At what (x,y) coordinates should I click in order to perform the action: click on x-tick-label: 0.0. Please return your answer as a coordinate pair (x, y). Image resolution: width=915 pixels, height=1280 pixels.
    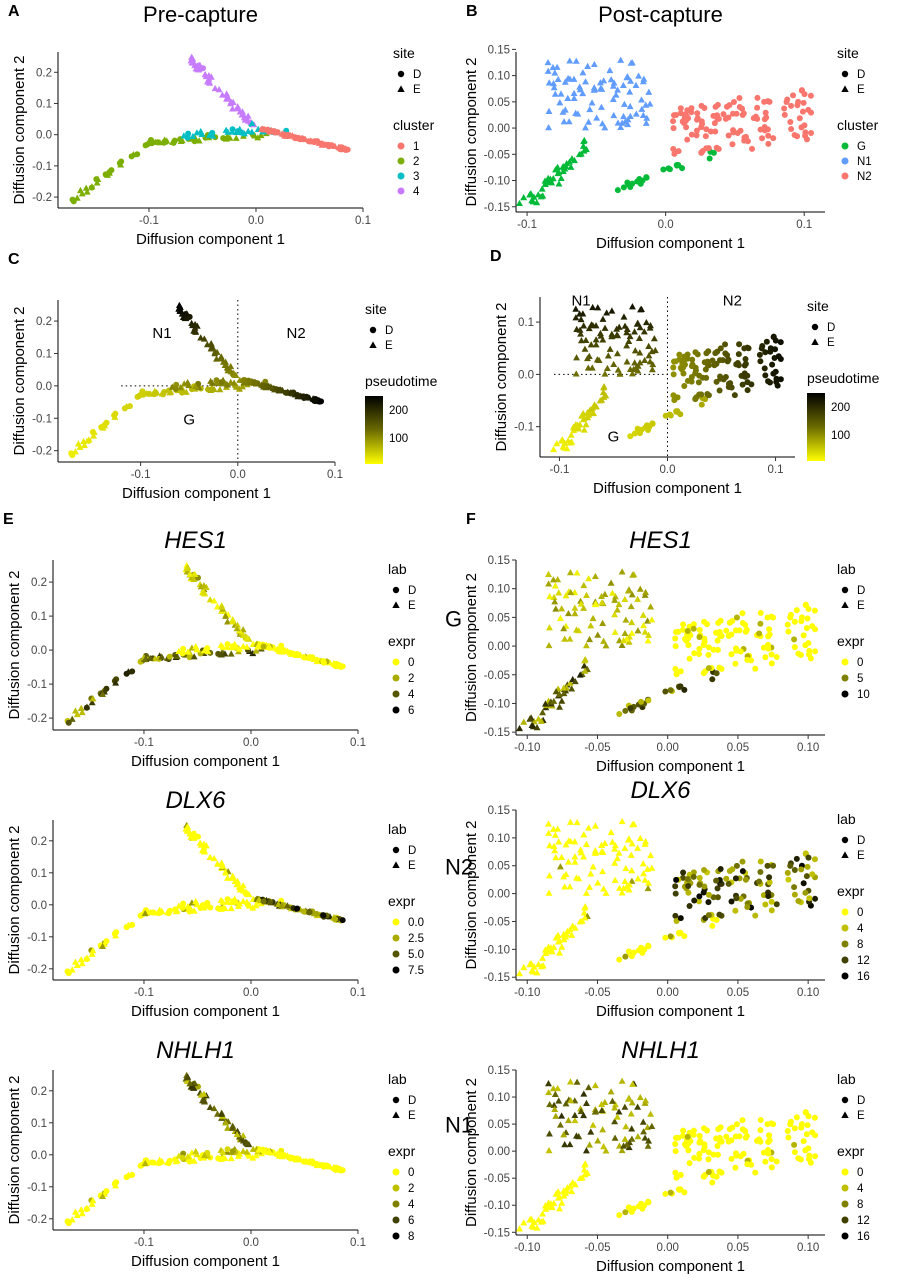
    Looking at the image, I should click on (256, 221).